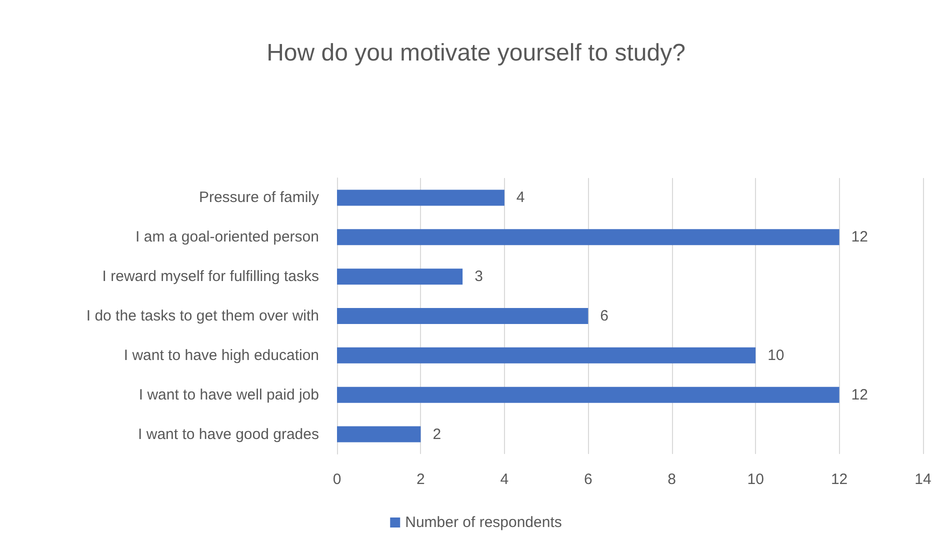 Image resolution: width=952 pixels, height=549 pixels. I want to click on chart-title: How do you motivate yourself to study?, so click(476, 53).